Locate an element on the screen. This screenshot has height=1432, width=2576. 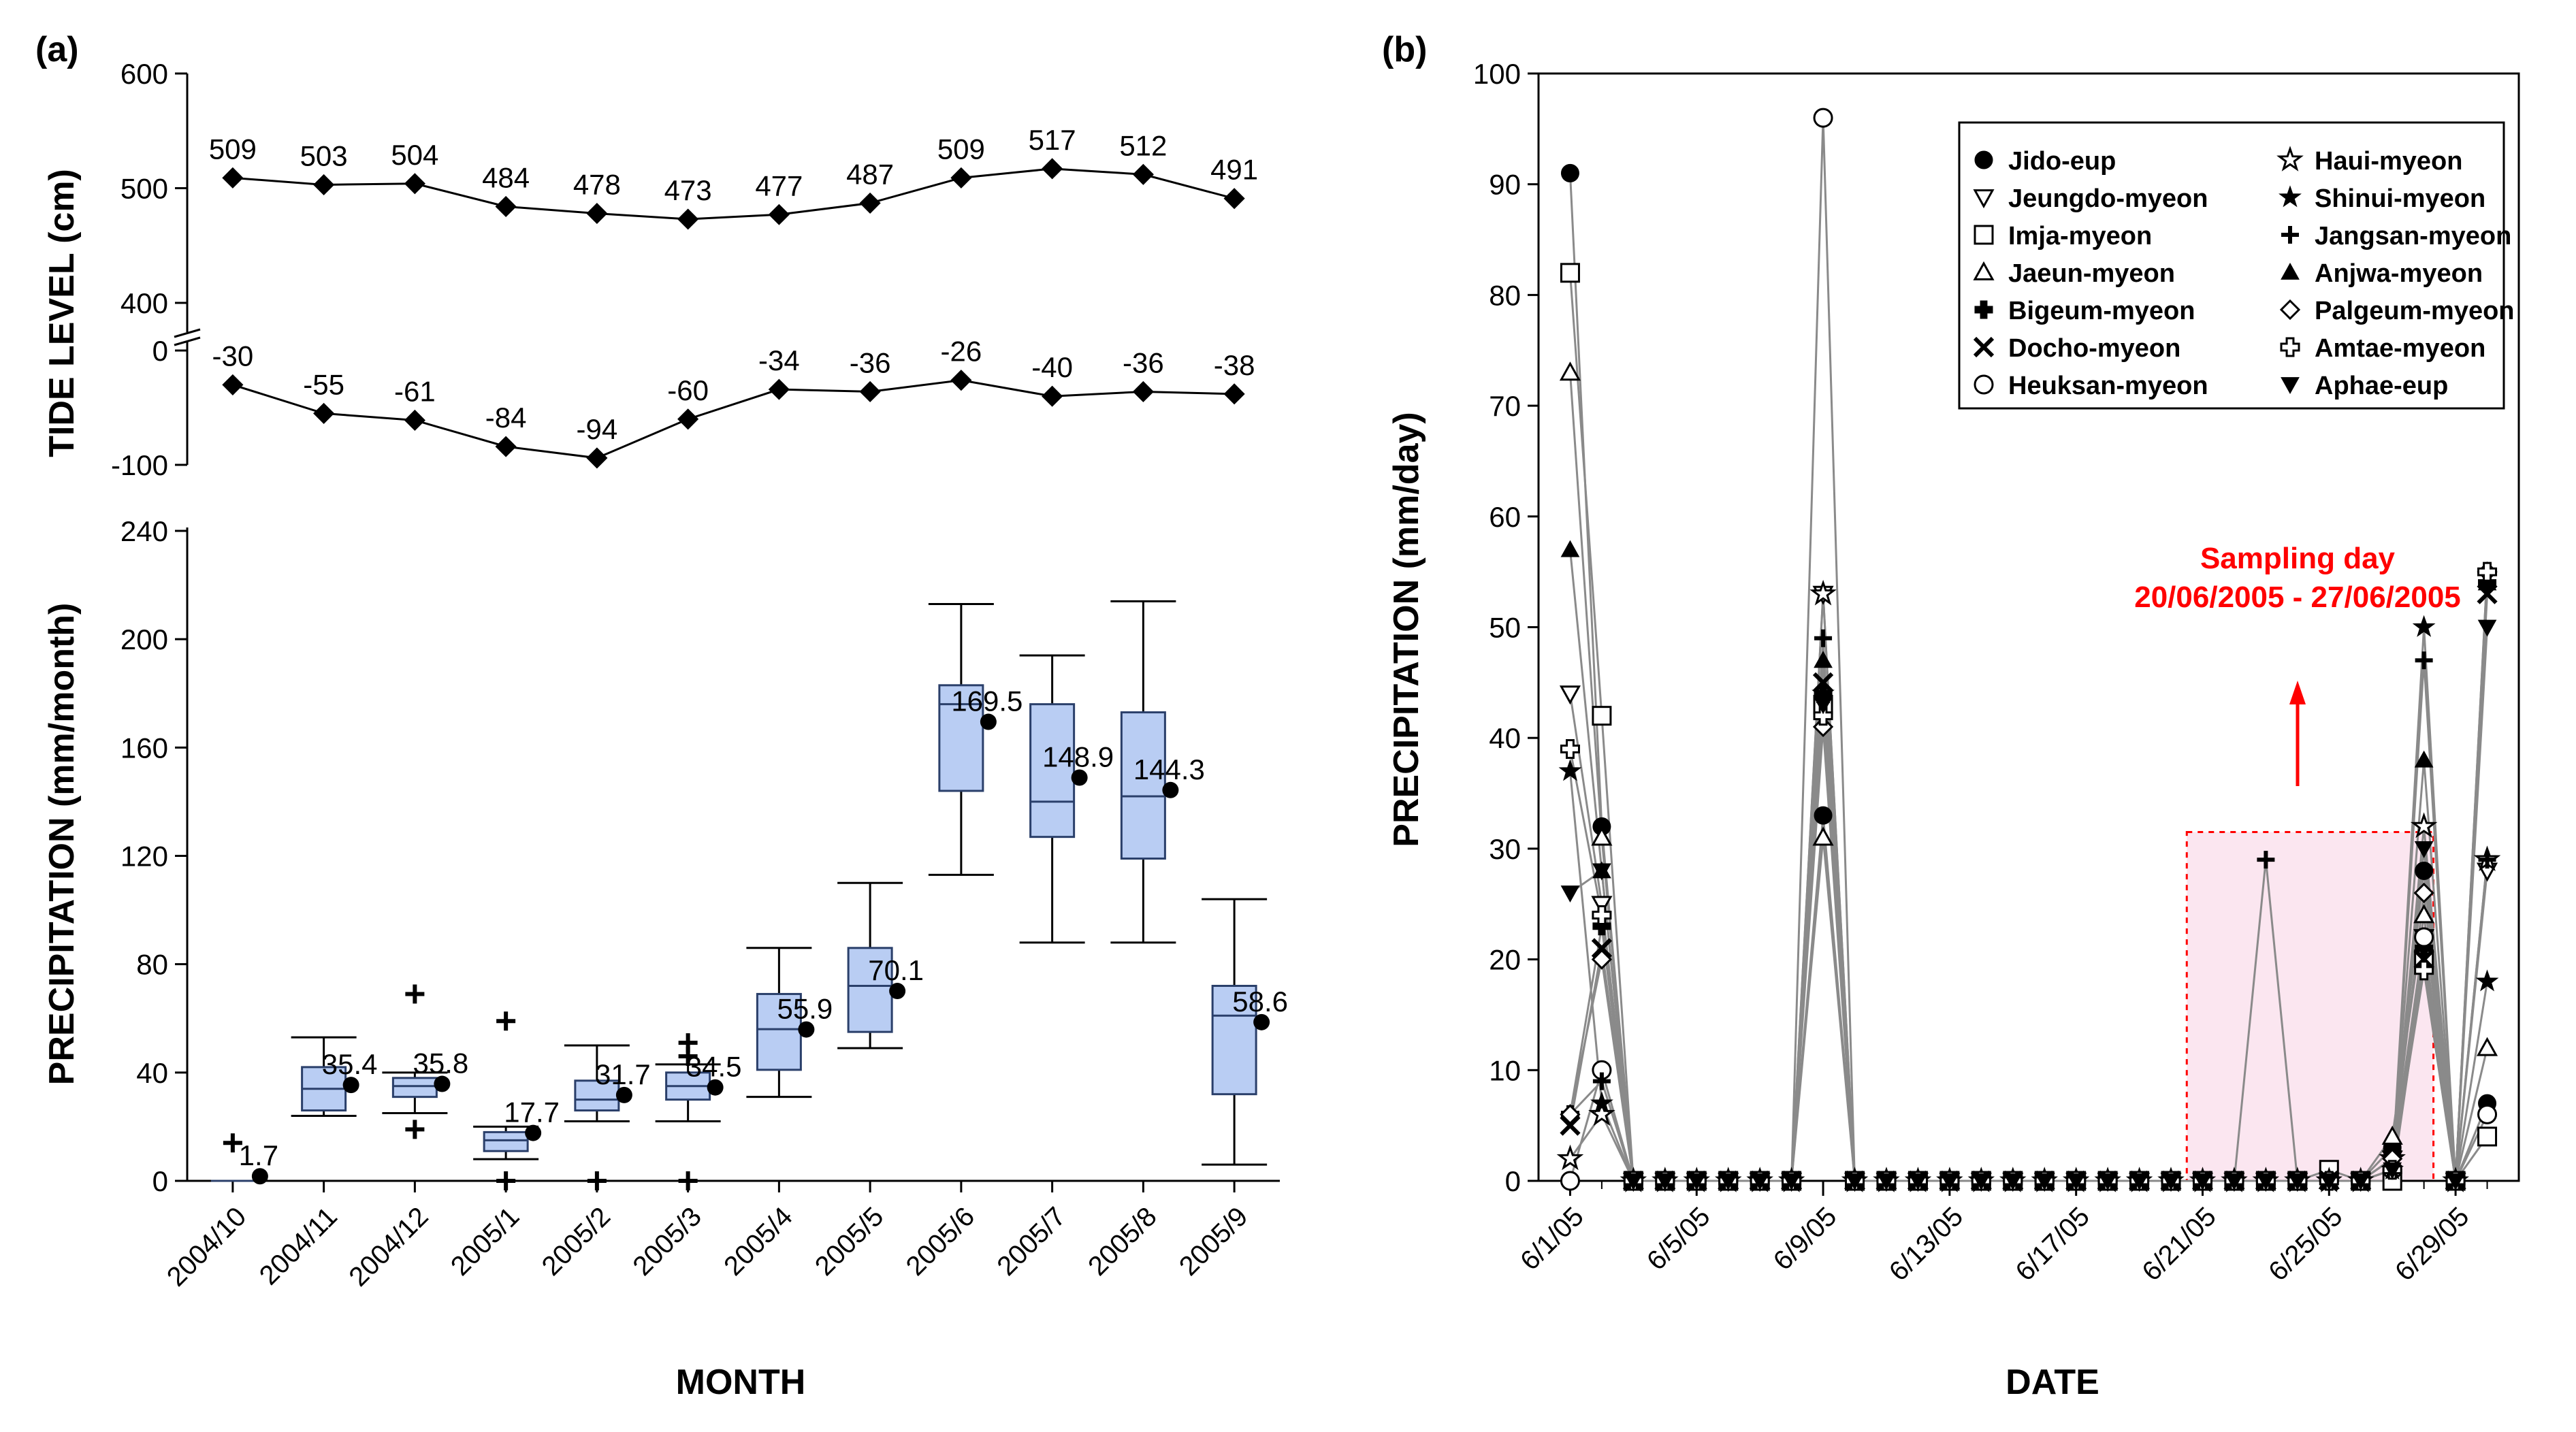
tide-tick-label: 400 is located at coordinates (144, 303).